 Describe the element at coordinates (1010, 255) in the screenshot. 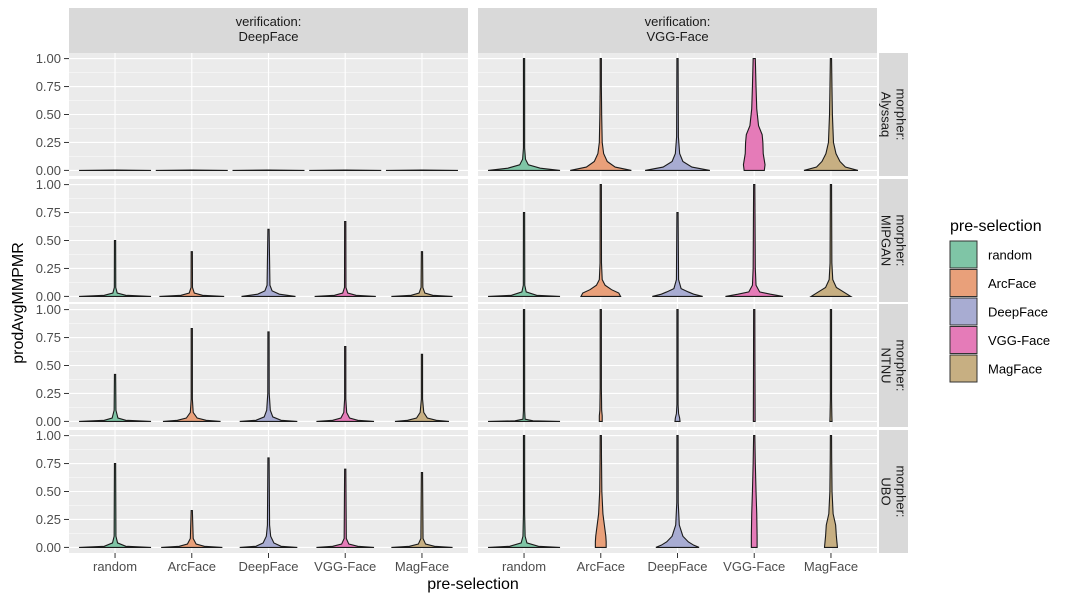

I see `legend-label: random` at that location.